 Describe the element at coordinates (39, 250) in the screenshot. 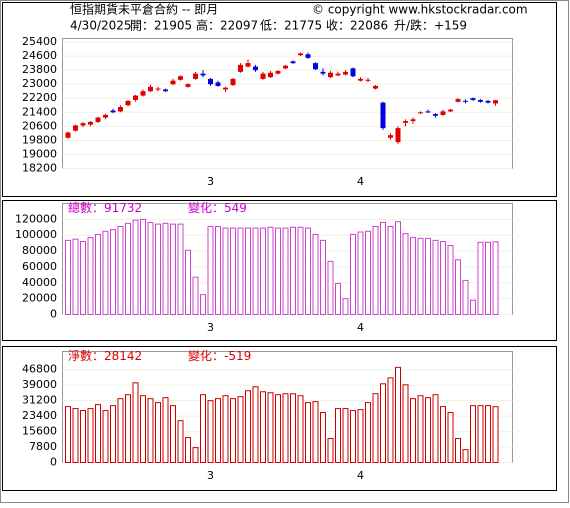

I see `y-tick-label: 80000` at that location.